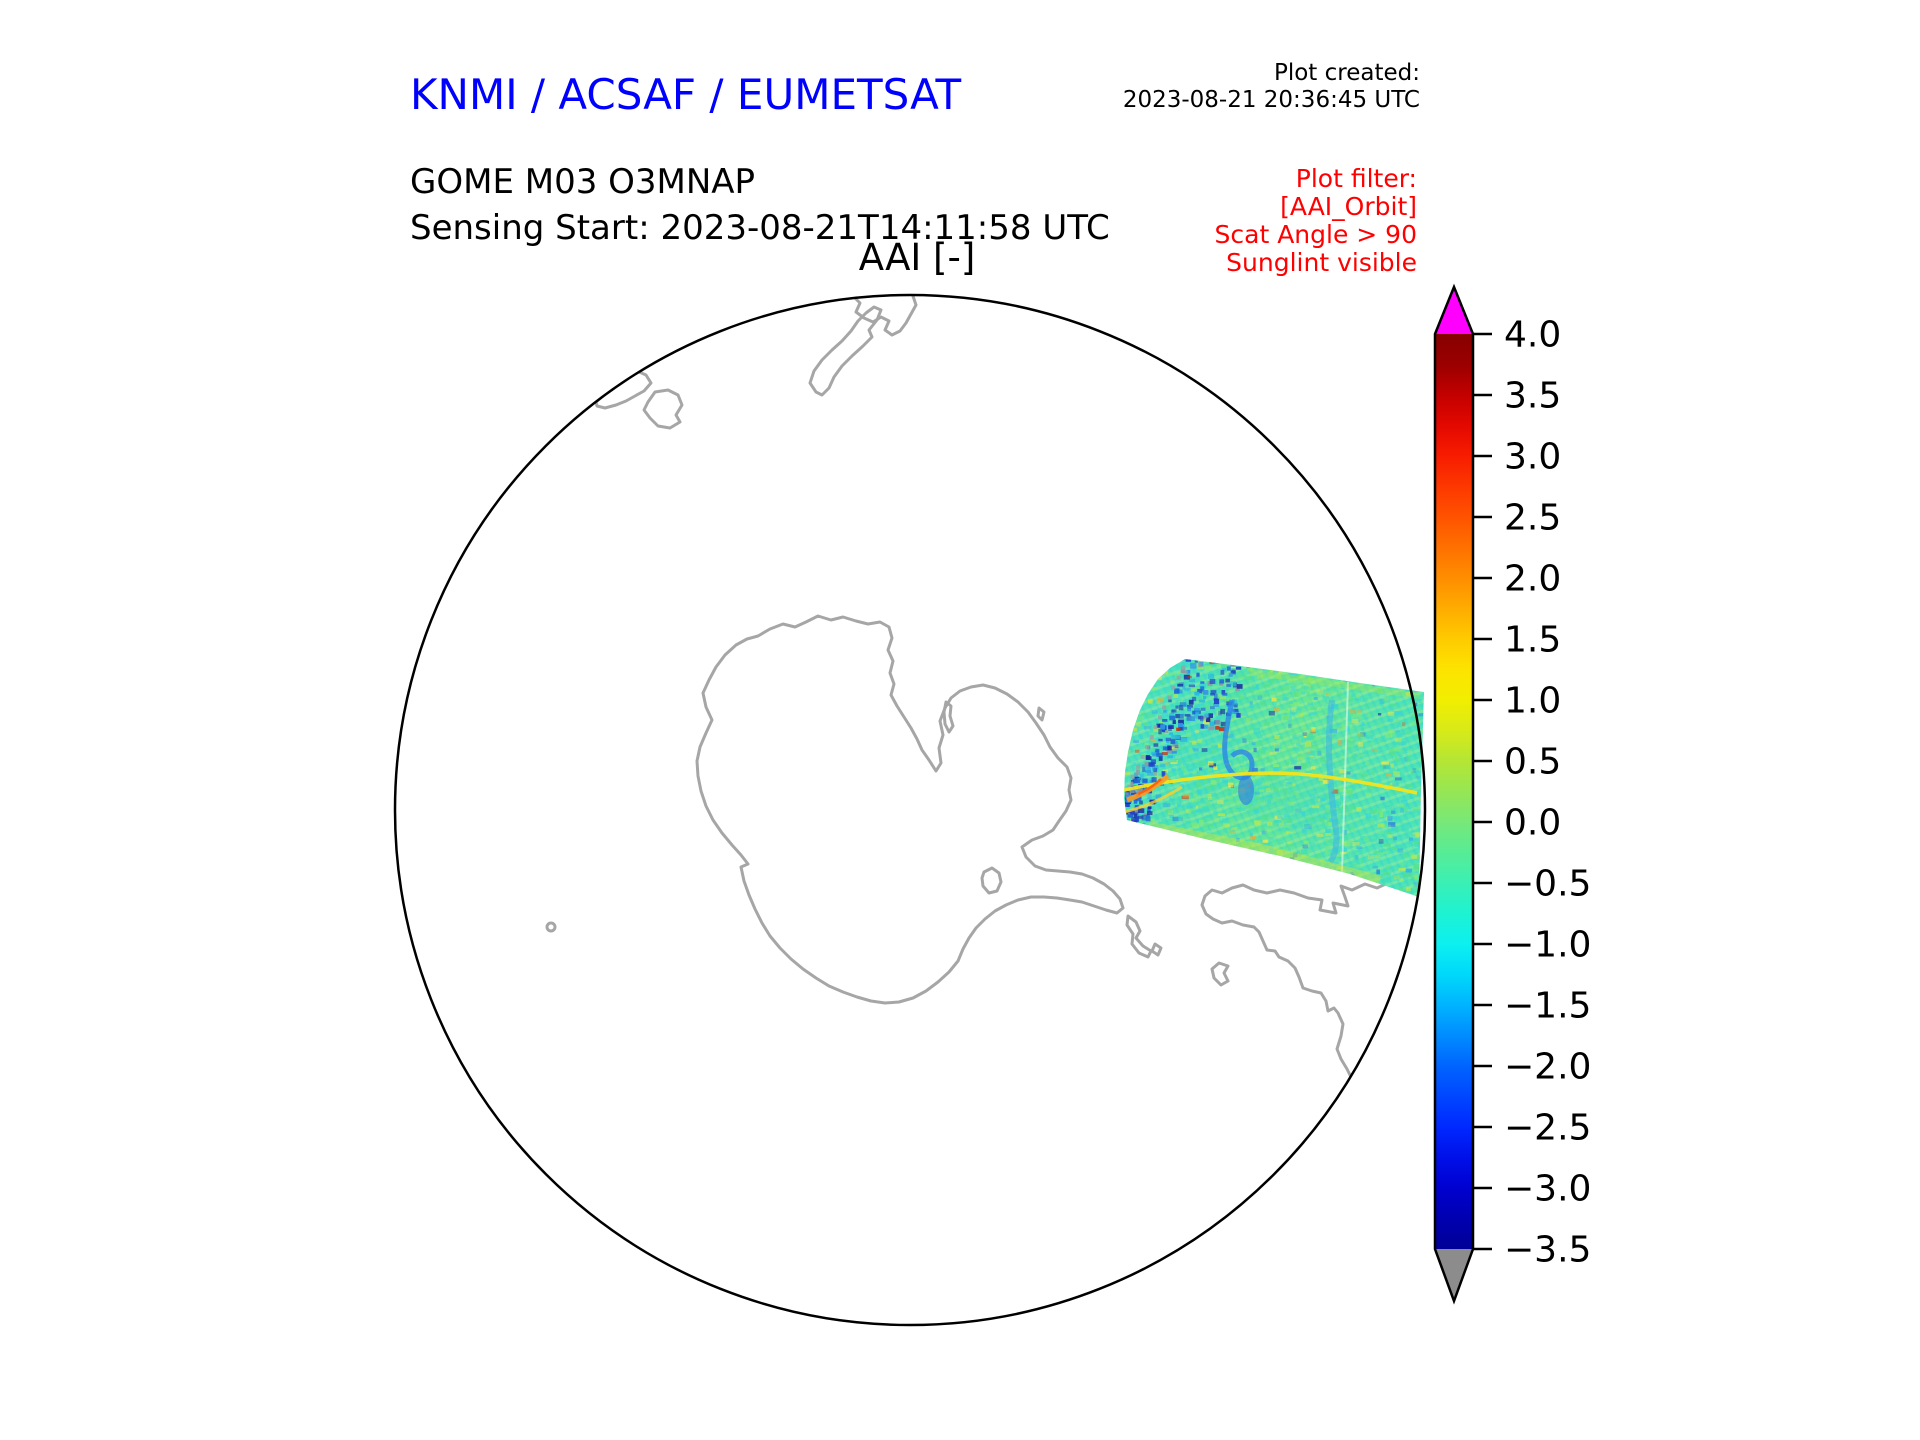  I want to click on swath-blue-streak, so click(1333, 782).